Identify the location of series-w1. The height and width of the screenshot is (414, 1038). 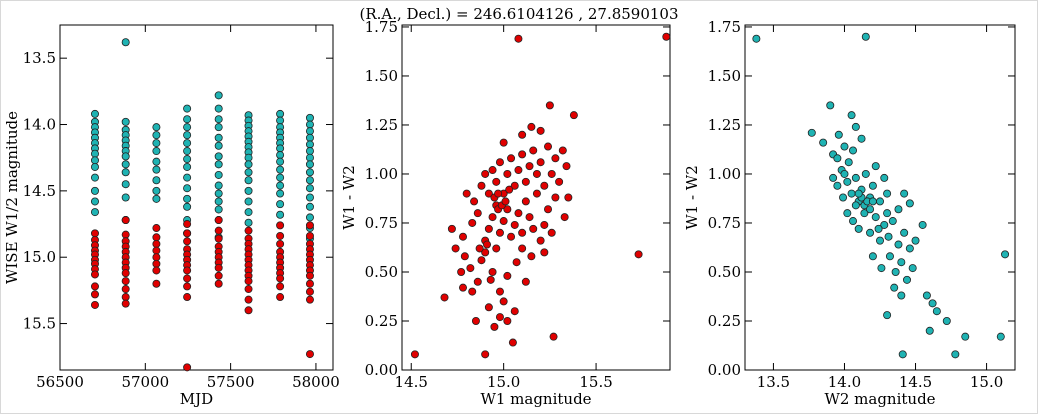
(202, 294).